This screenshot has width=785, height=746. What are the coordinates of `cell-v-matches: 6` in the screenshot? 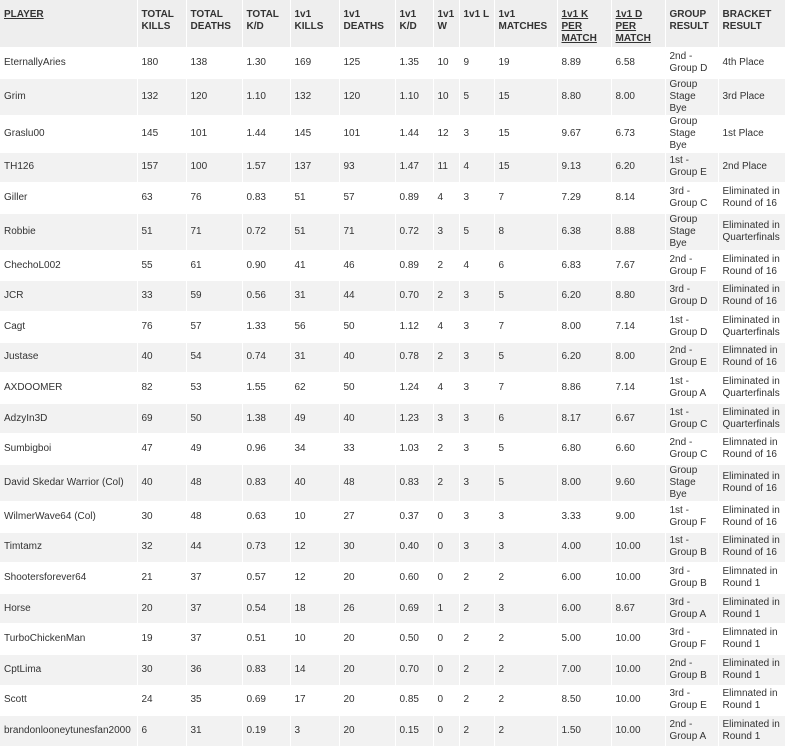 It's located at (525, 418).